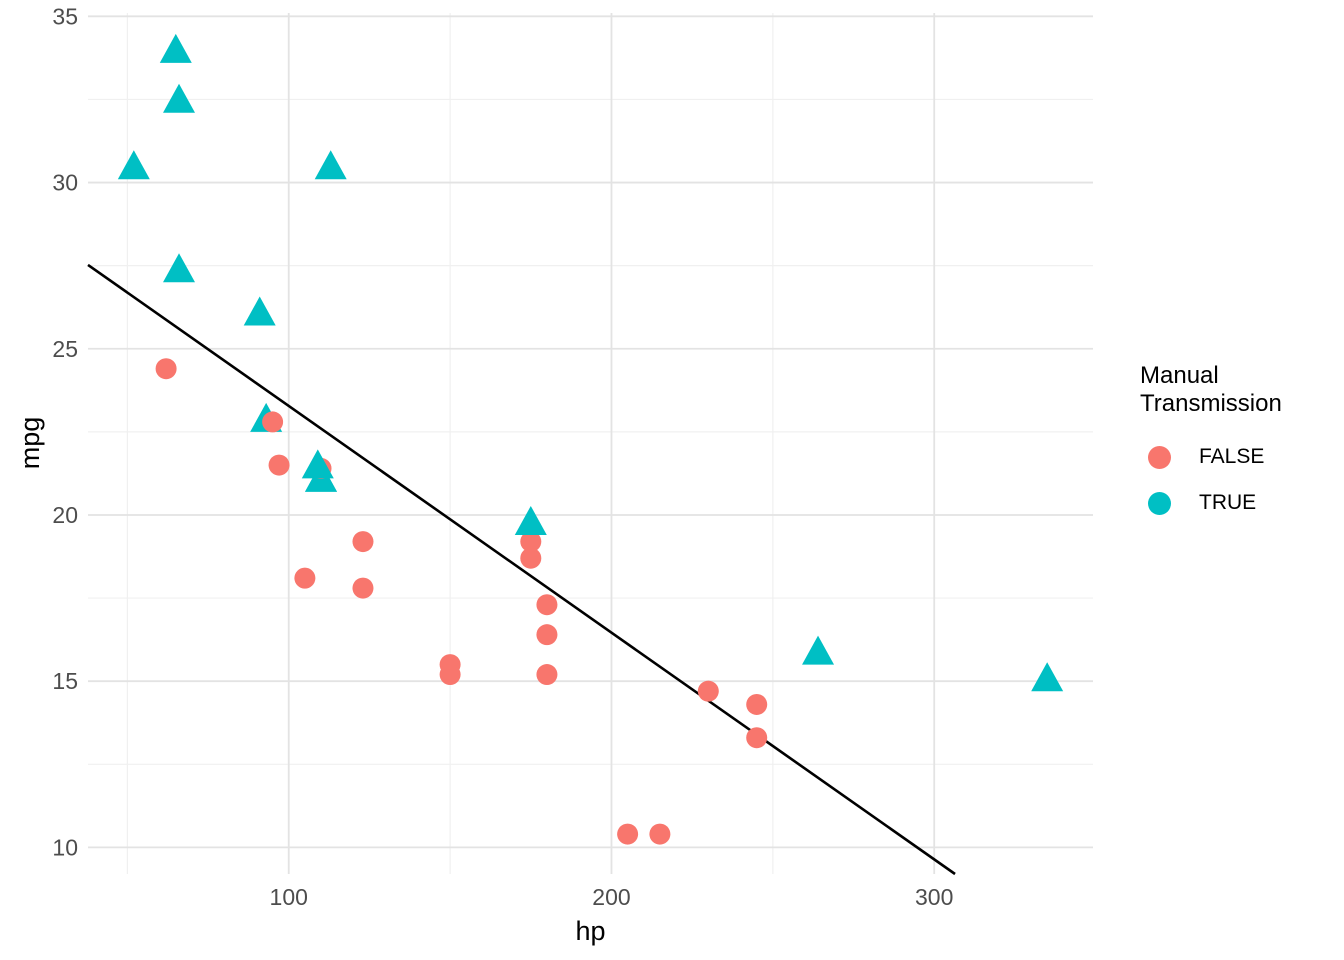 The width and height of the screenshot is (1344, 960). What do you see at coordinates (1179, 375) in the screenshot?
I see `legend-title-line1: Manual` at bounding box center [1179, 375].